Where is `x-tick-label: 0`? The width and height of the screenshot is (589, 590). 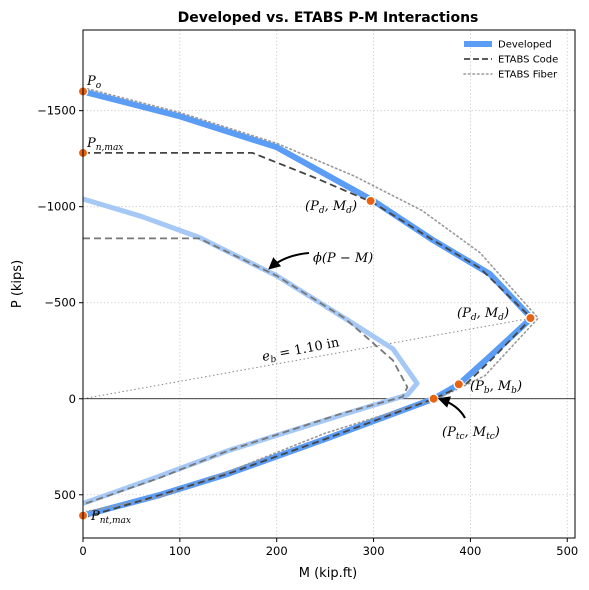
x-tick-label: 0 is located at coordinates (82, 551).